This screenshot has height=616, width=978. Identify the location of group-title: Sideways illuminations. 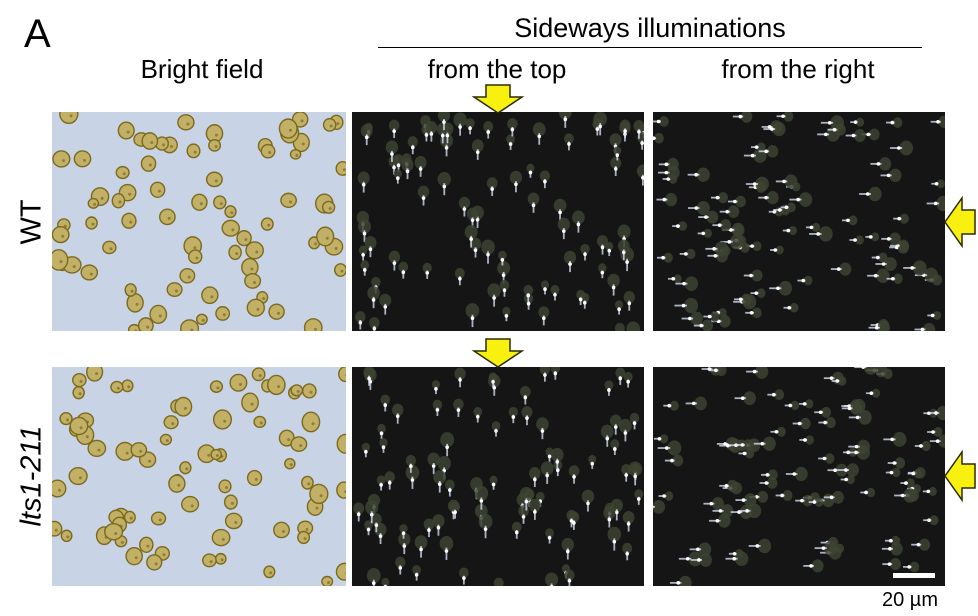
(650, 28).